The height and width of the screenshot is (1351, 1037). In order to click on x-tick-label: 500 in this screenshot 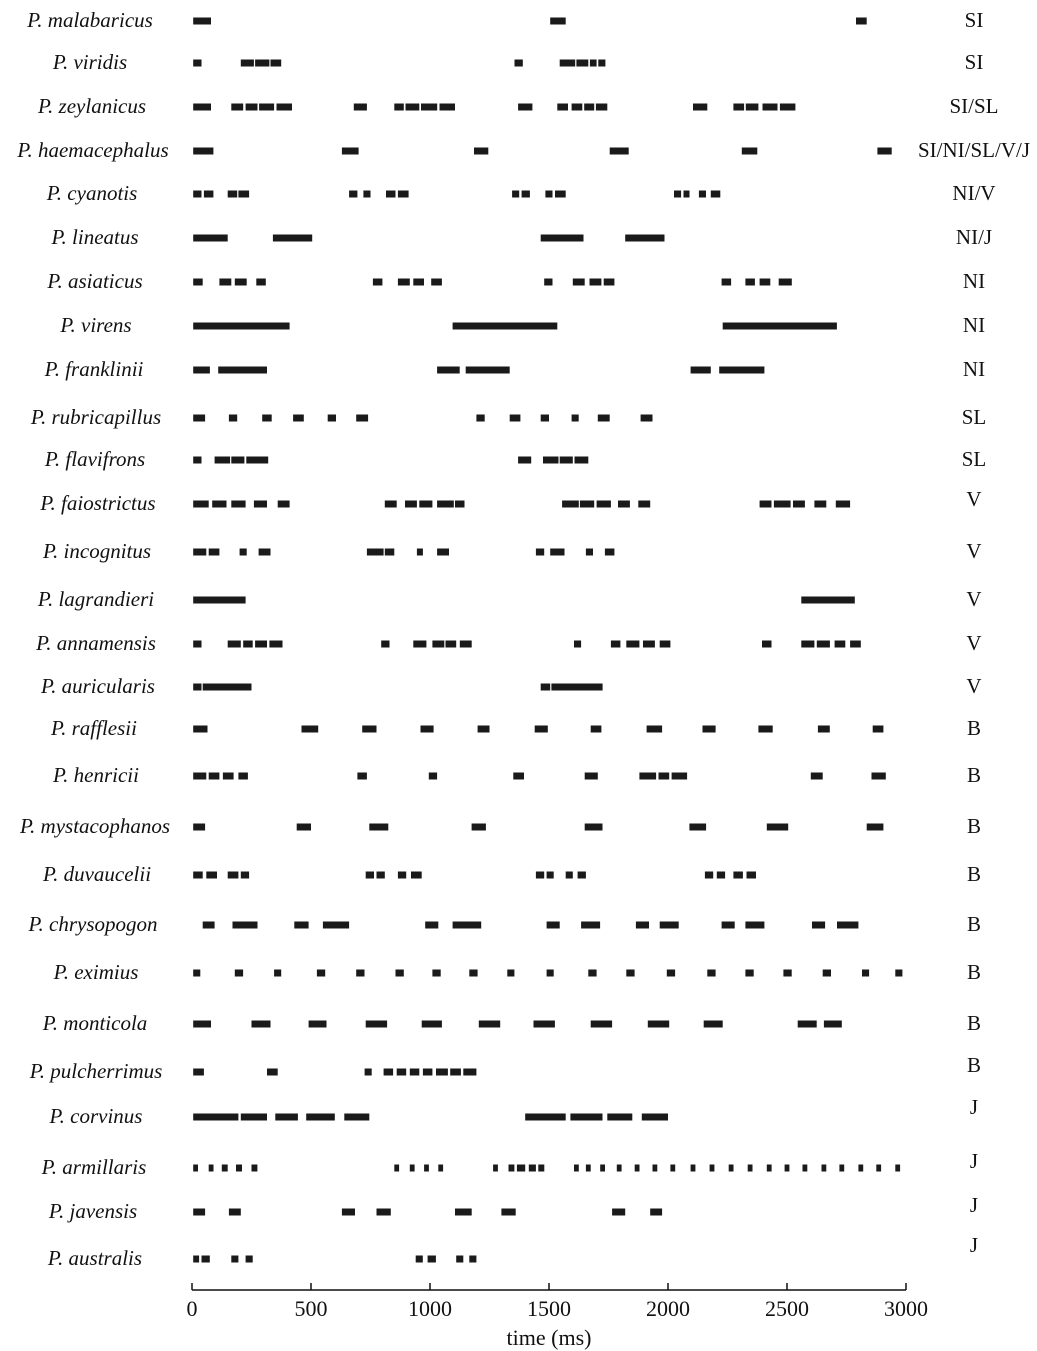, I will do `click(311, 1308)`.